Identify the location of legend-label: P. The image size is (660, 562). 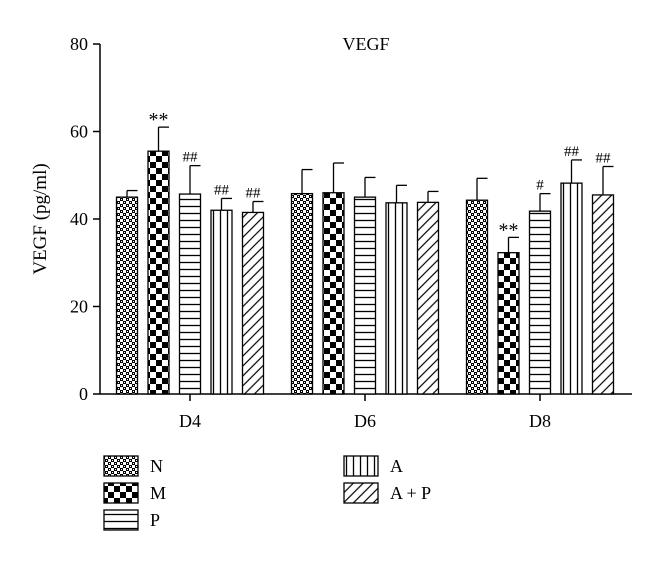
(155, 520).